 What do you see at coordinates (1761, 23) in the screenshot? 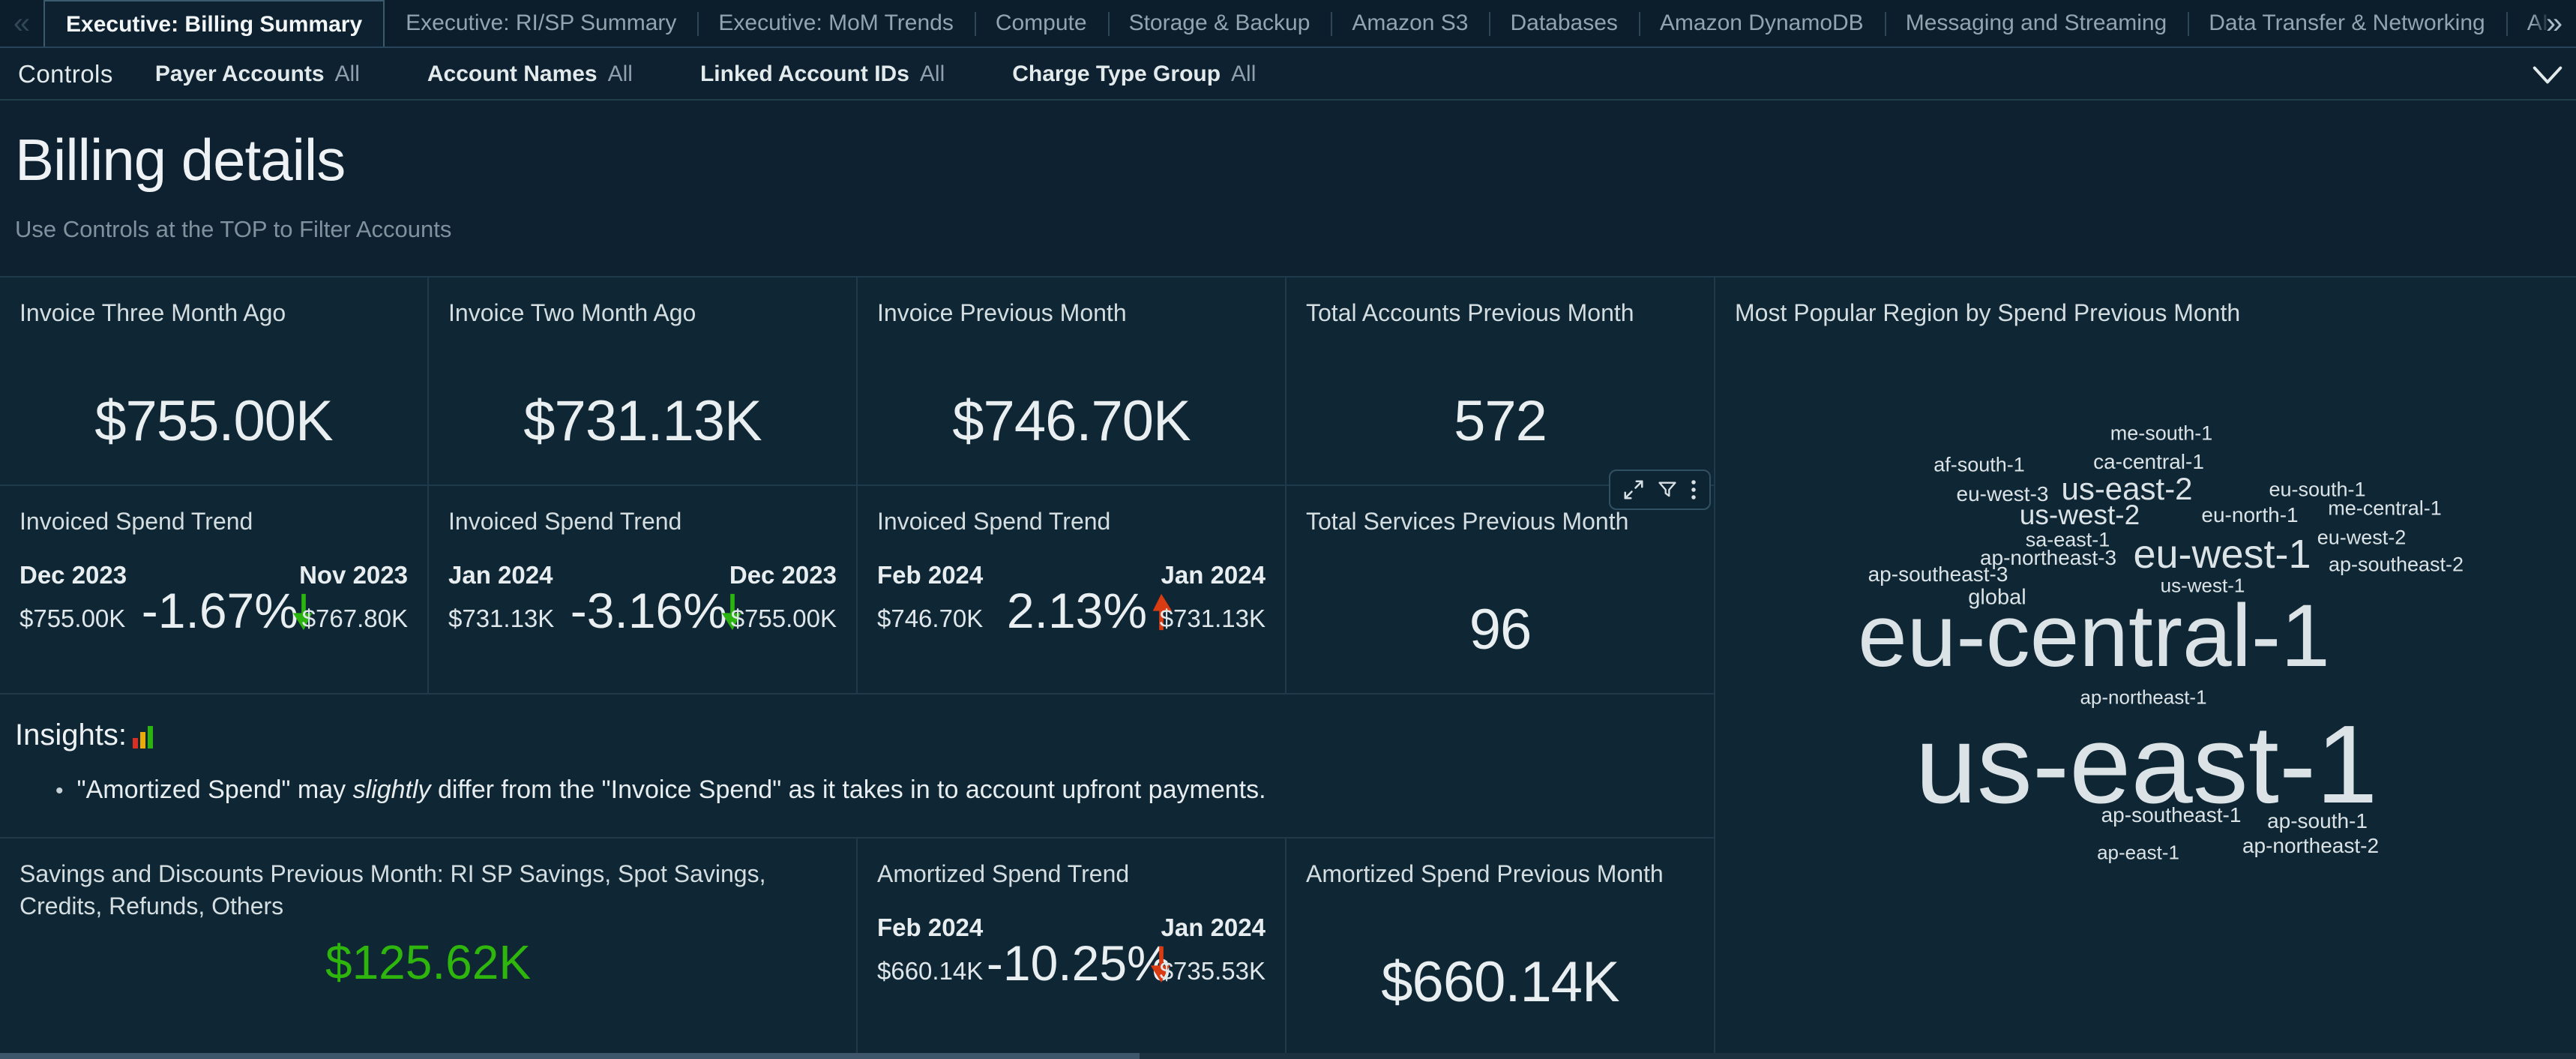
I see `tab-amazon-dynamodb: Amazon DynamoDB` at bounding box center [1761, 23].